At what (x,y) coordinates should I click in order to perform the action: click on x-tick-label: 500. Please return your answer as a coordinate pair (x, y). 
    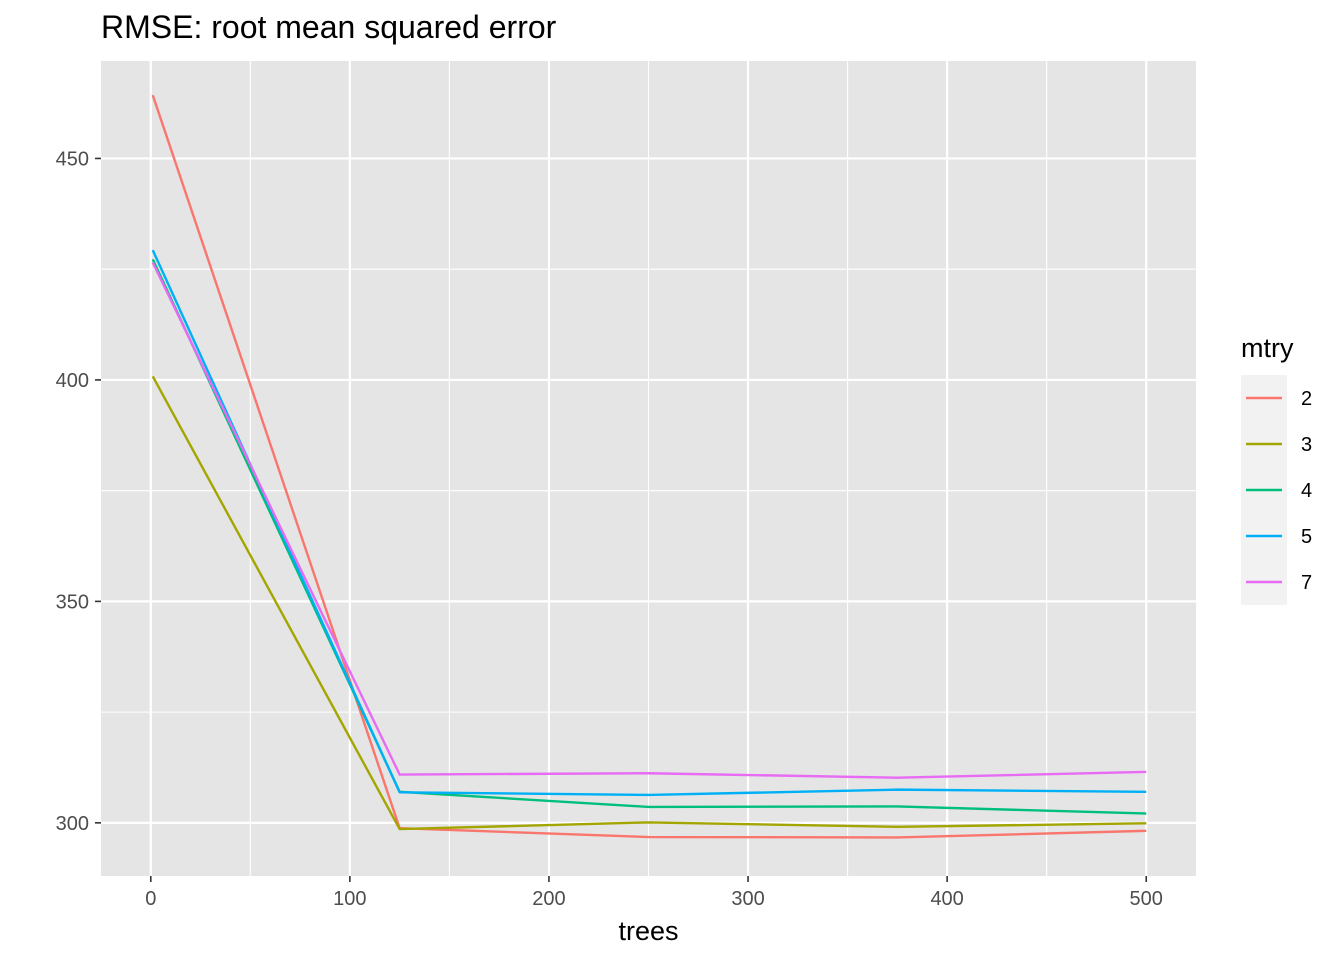
    Looking at the image, I should click on (1146, 899).